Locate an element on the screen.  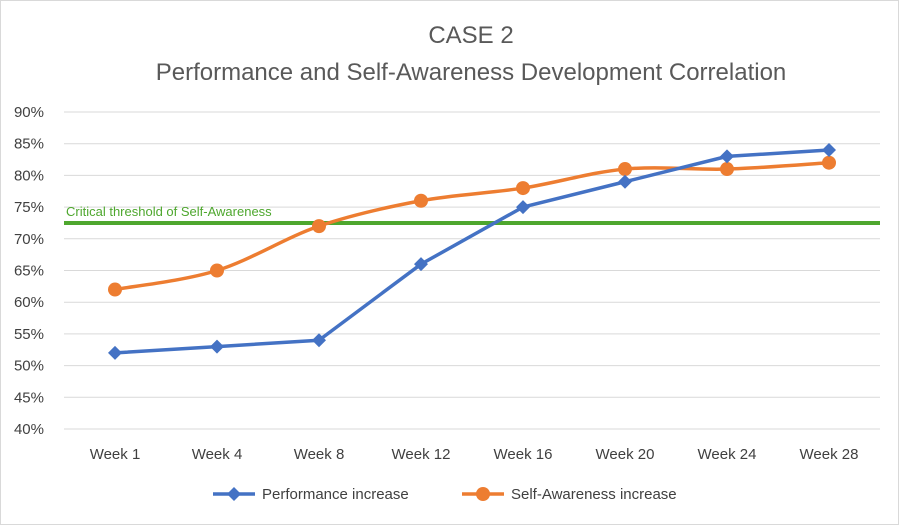
x-tick-label: Week 28 is located at coordinates (829, 454).